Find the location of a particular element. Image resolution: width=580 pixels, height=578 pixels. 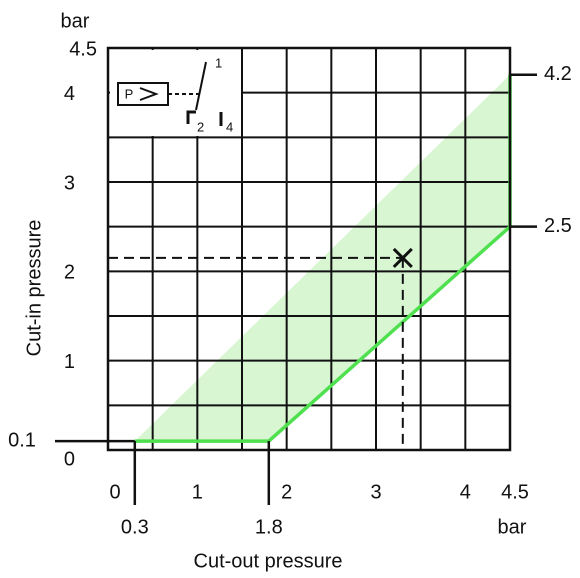

y-tick-label: 0 is located at coordinates (69, 459).